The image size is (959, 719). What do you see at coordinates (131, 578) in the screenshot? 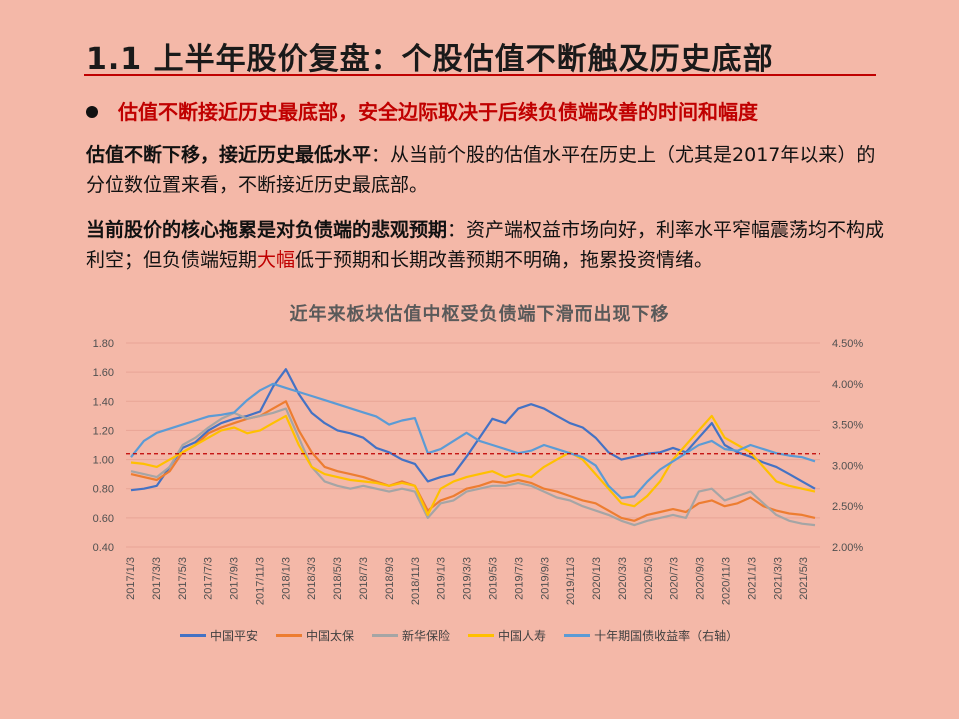
I see `x-tick-label: 2017/1/3` at bounding box center [131, 578].